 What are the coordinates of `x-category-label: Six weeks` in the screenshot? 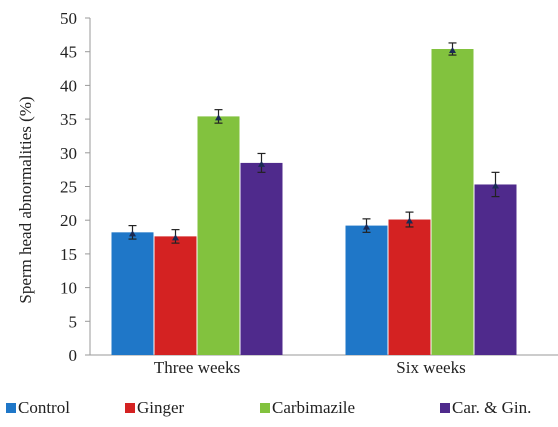 It's located at (430, 367).